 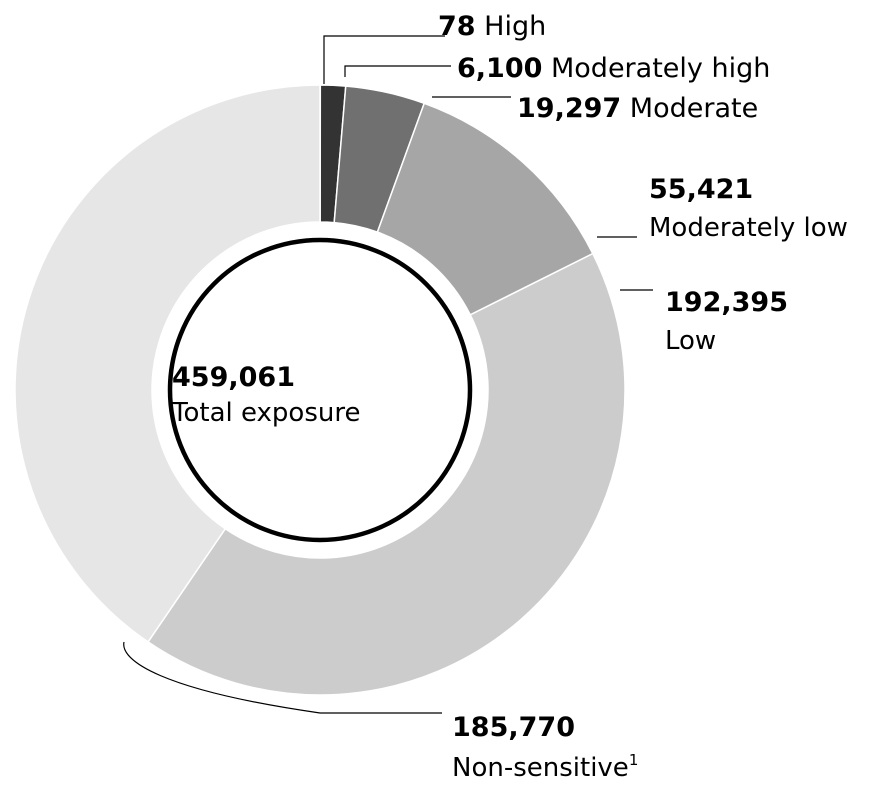 What do you see at coordinates (690, 341) in the screenshot?
I see `label-low-name: Low` at bounding box center [690, 341].